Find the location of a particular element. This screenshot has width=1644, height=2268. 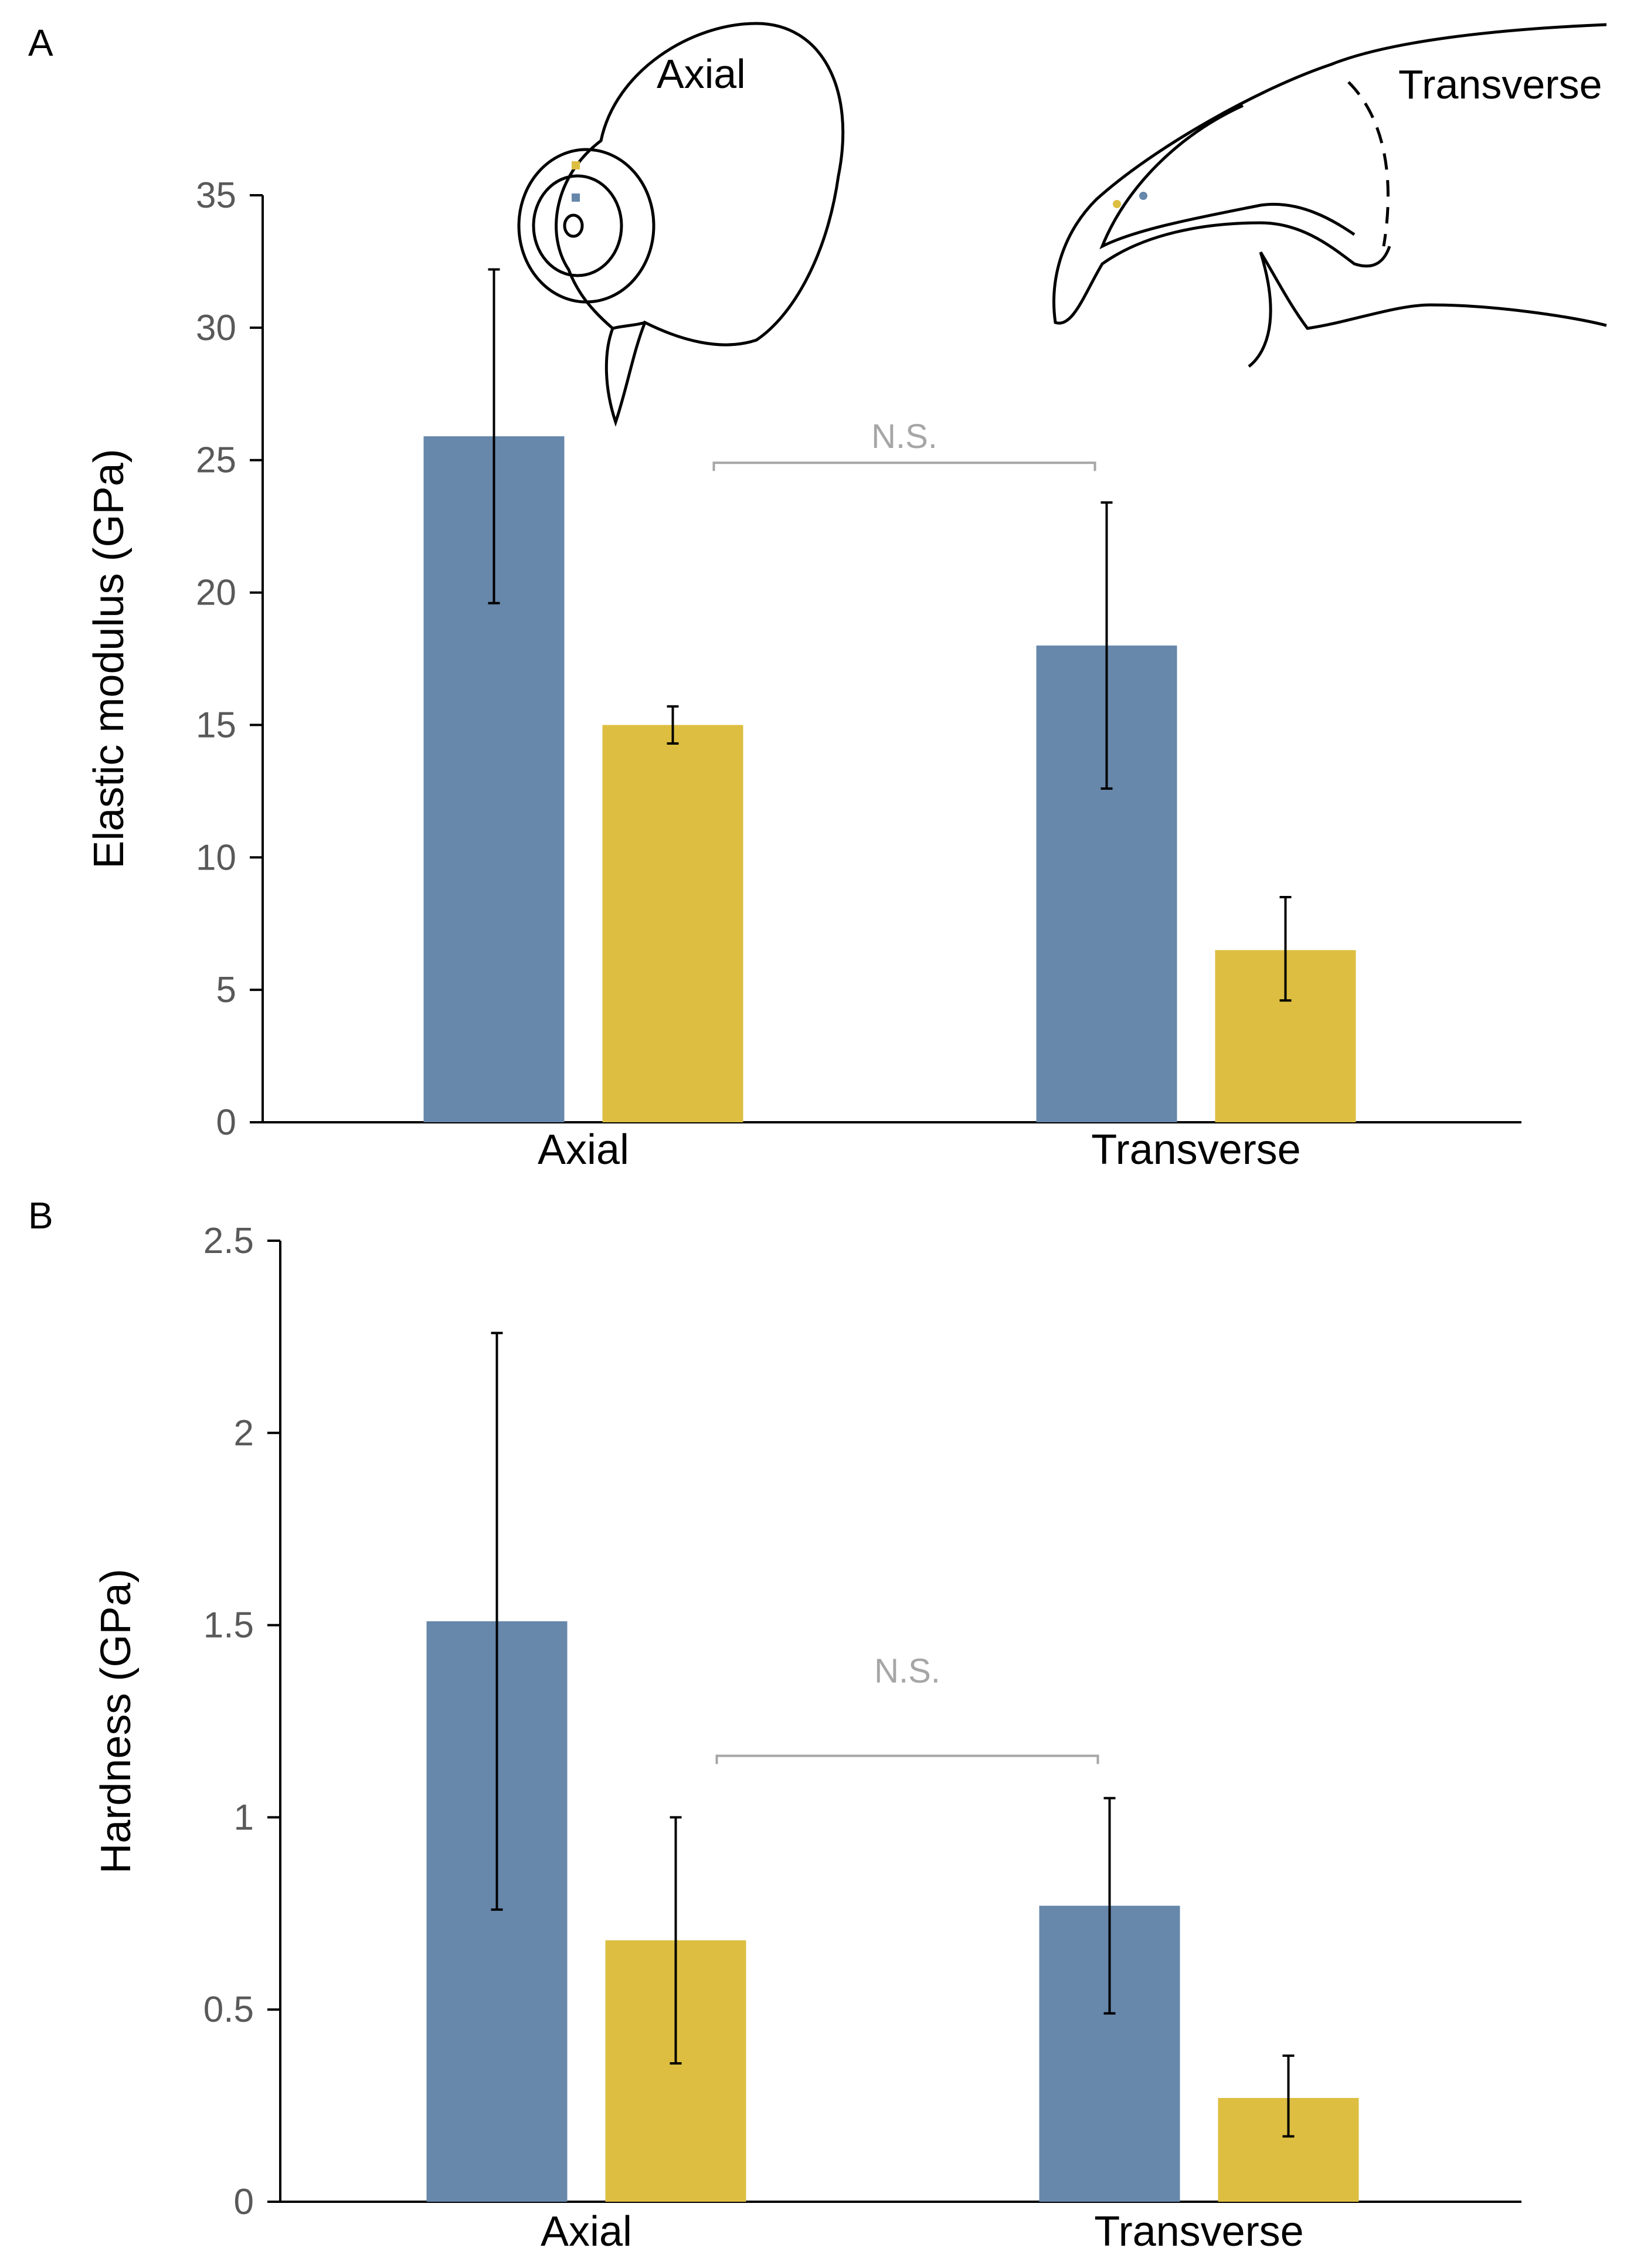

transverse-claw-outer is located at coordinates (1329, 174).